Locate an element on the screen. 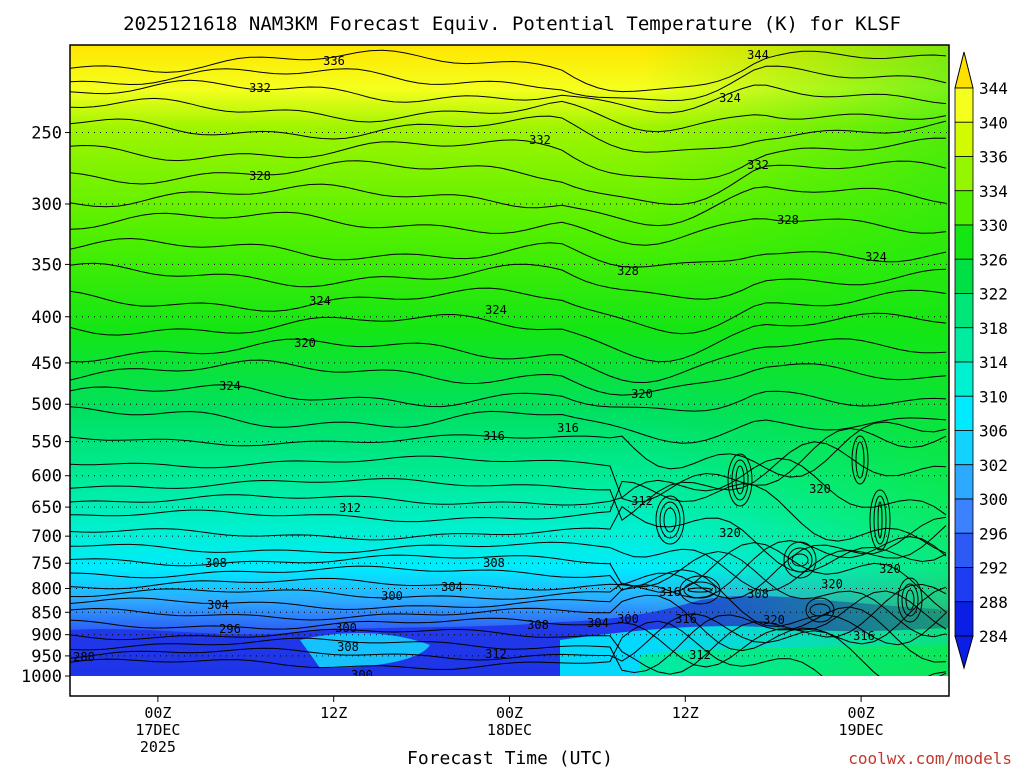  y-tick-label: 550 is located at coordinates (46, 443).